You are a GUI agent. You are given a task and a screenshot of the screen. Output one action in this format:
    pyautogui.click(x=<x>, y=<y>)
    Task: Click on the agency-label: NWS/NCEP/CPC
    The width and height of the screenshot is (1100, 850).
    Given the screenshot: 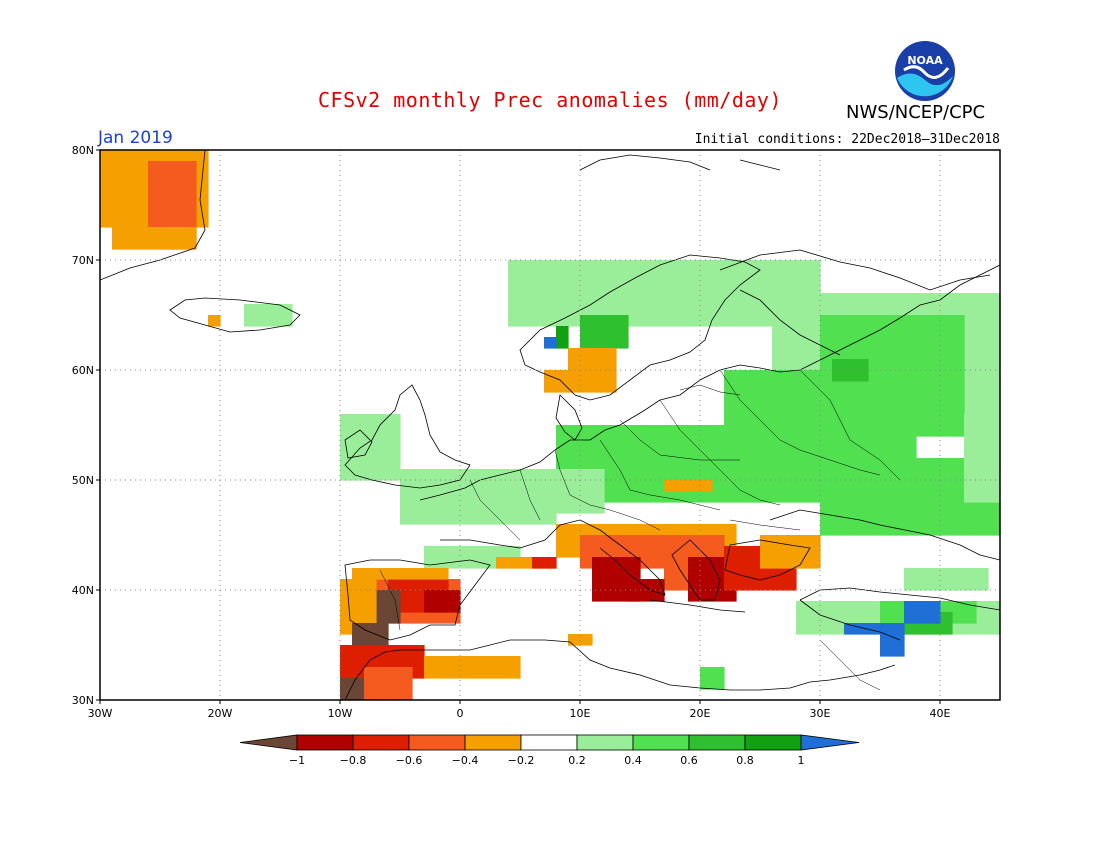 What is the action you would take?
    pyautogui.click(x=916, y=112)
    